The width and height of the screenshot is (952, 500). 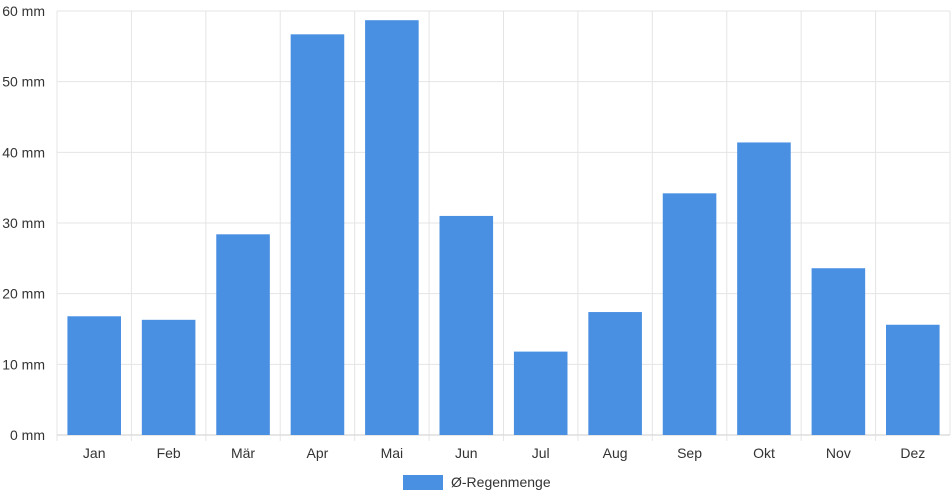 What do you see at coordinates (541, 453) in the screenshot?
I see `x-tick-label: Jul` at bounding box center [541, 453].